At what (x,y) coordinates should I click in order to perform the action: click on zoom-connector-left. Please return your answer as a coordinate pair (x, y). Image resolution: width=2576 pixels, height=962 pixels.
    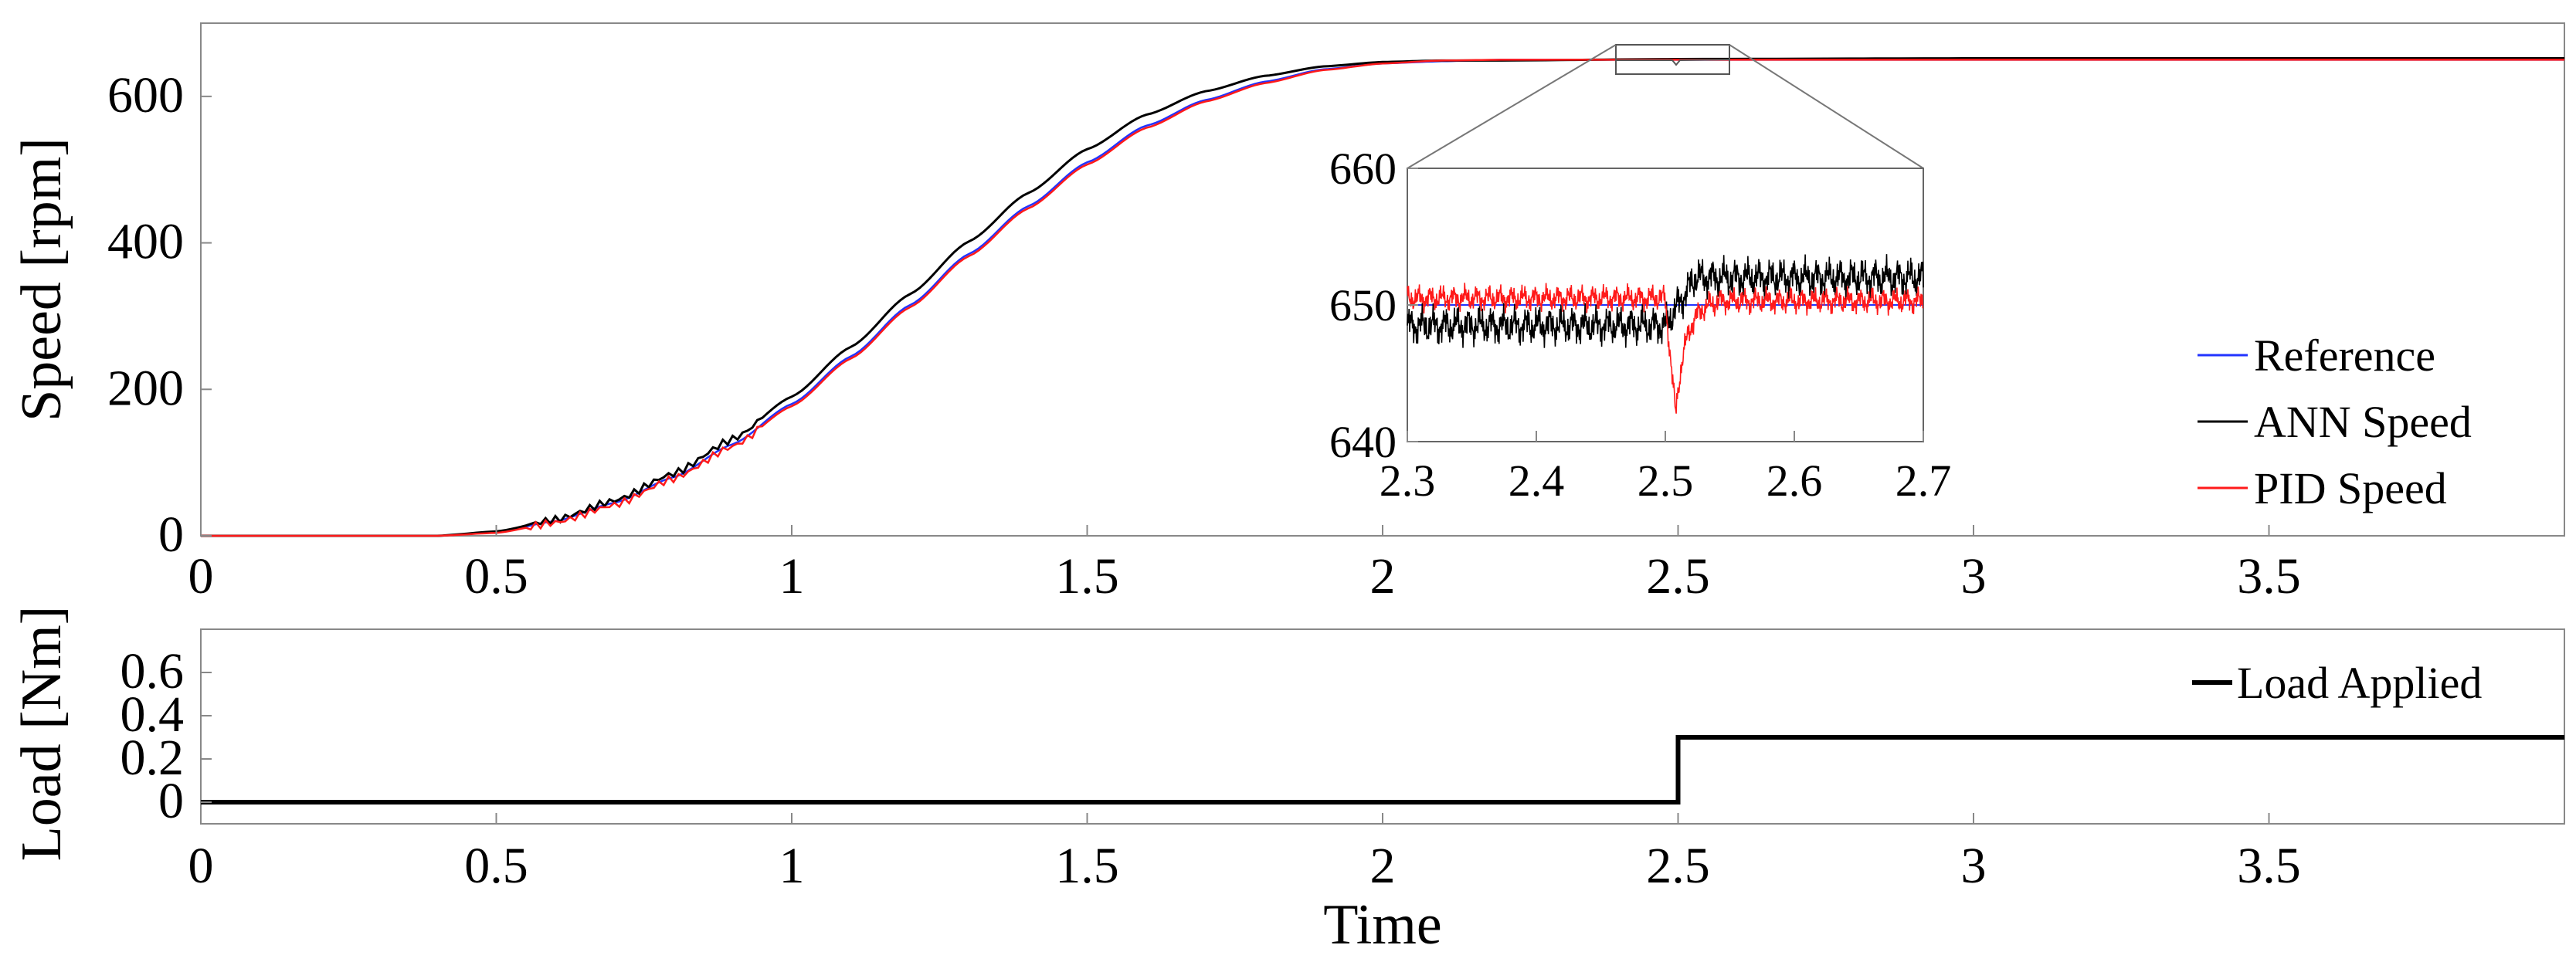
    Looking at the image, I should click on (1512, 106).